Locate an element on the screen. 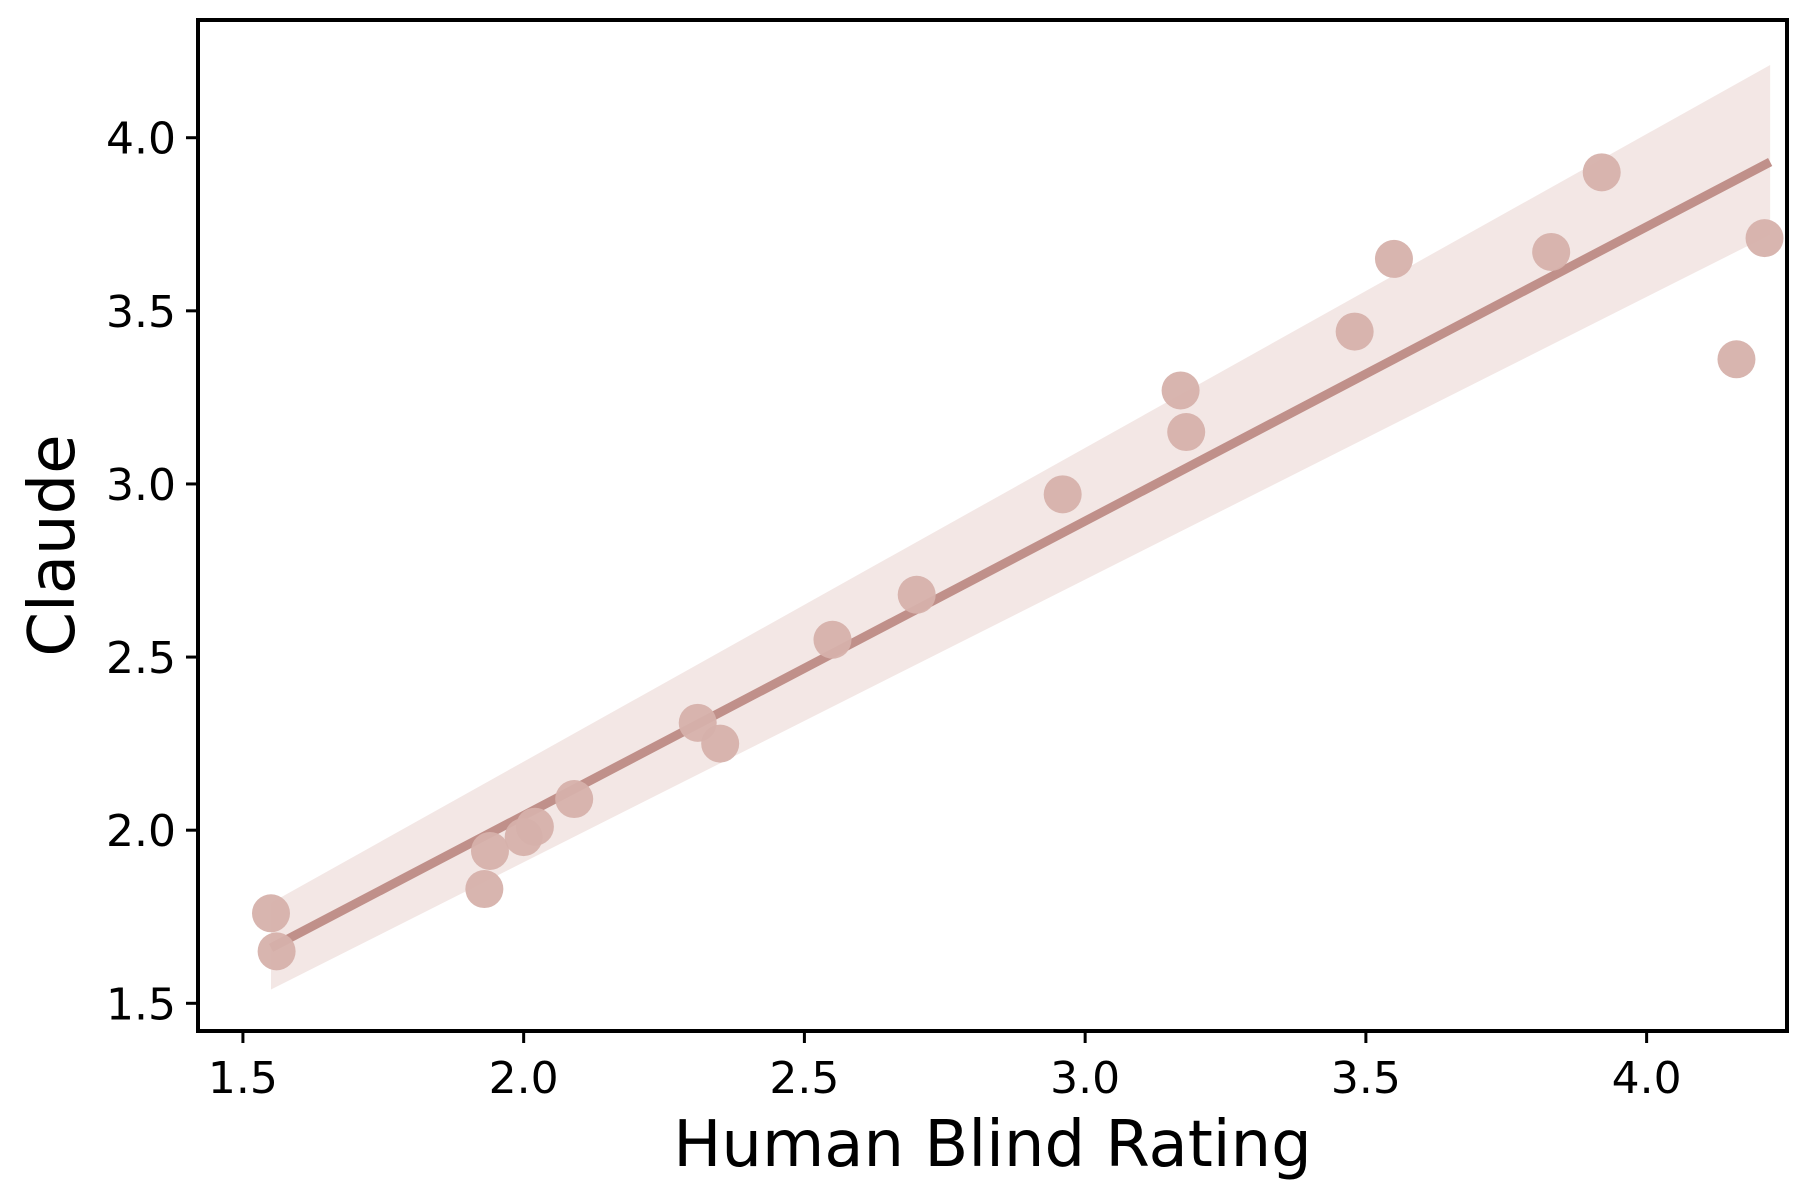 Image resolution: width=1808 pixels, height=1199 pixels. y-tick-label: 2.5 is located at coordinates (141, 658).